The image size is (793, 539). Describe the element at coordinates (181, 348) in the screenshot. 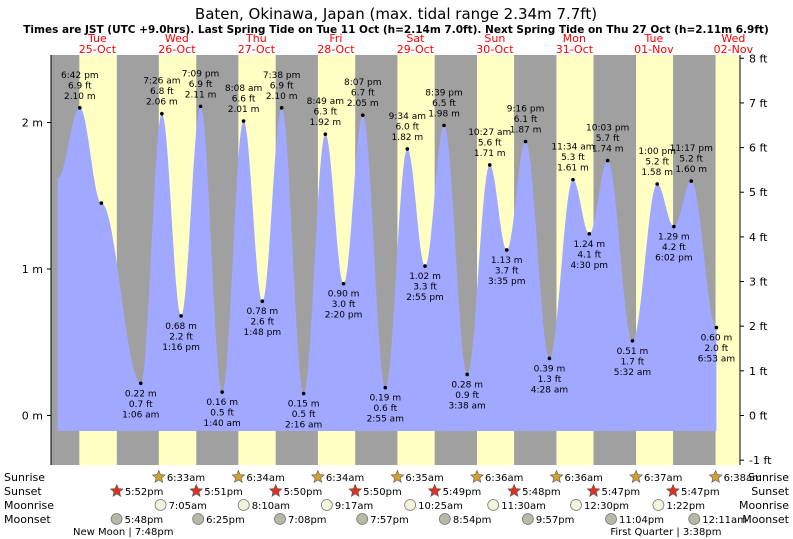

I see `low-tide-time: 1:16 pm` at that location.